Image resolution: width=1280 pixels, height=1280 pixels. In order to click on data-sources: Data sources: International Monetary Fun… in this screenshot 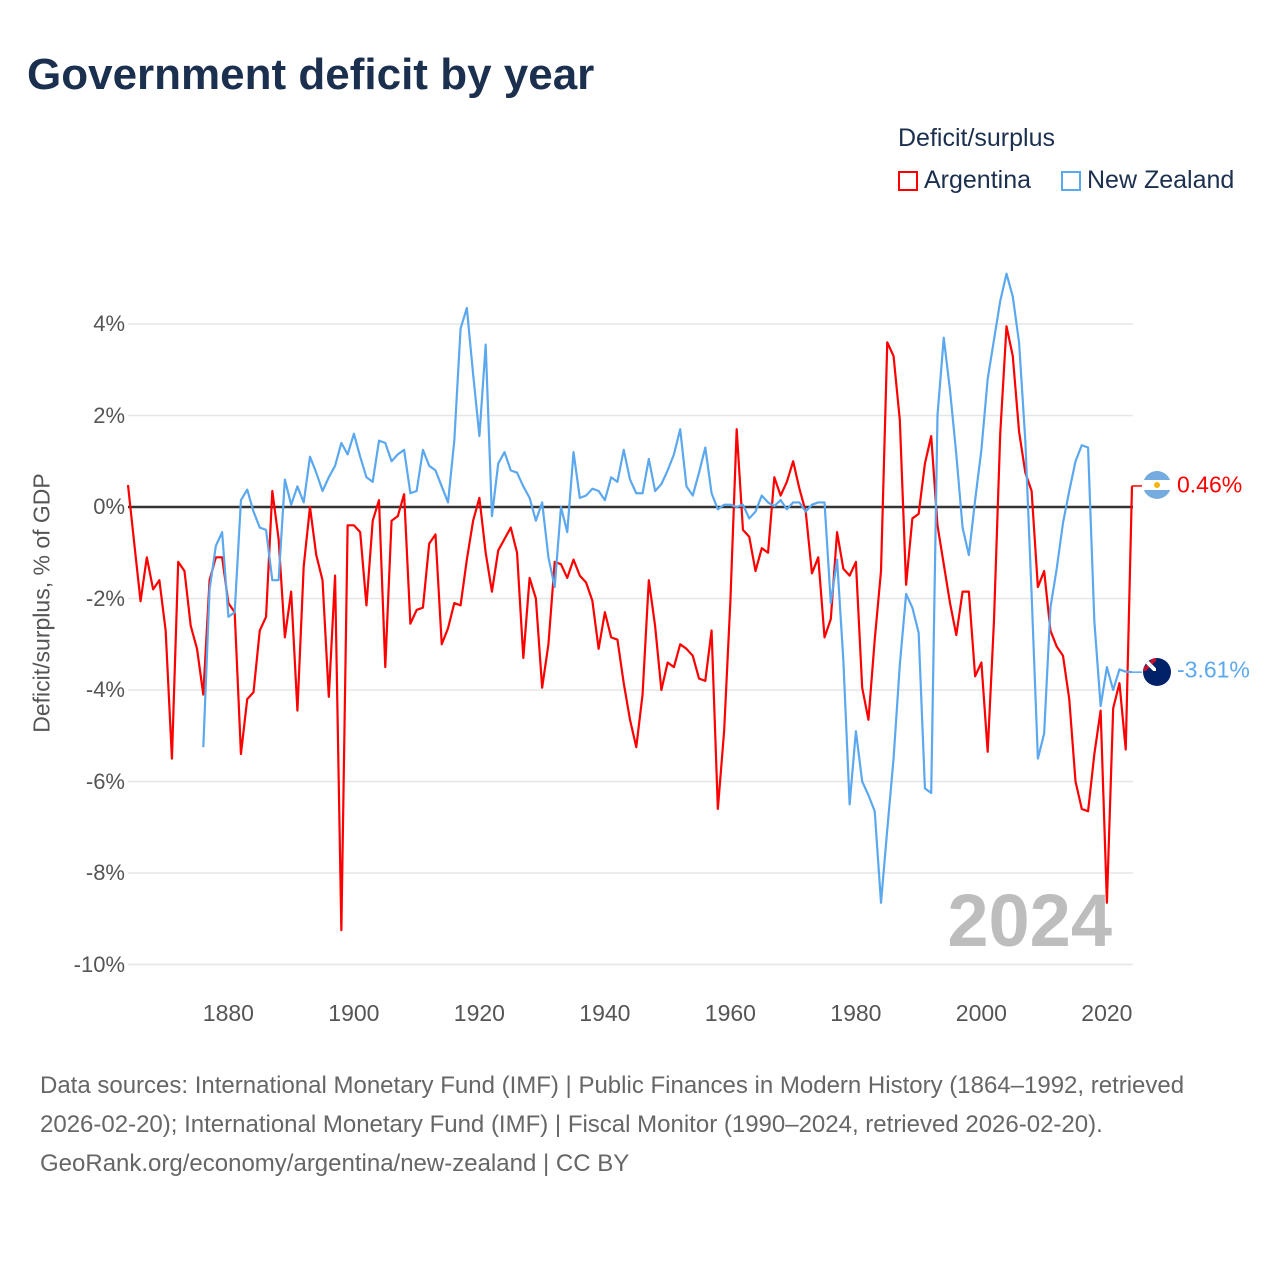, I will do `click(612, 1105)`.